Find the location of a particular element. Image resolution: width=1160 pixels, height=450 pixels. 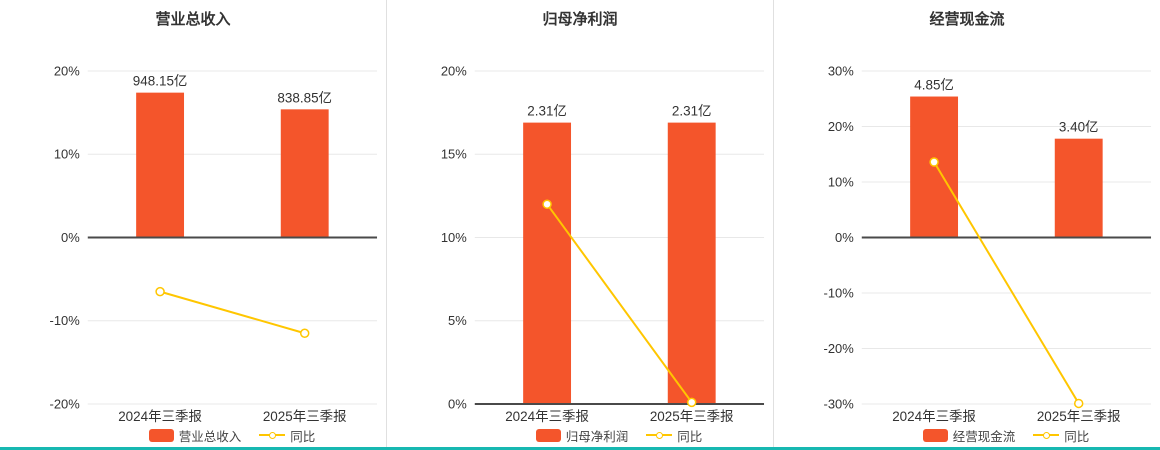

legend-cash-flow: 经营现金流 同比 is located at coordinates (967, 435).